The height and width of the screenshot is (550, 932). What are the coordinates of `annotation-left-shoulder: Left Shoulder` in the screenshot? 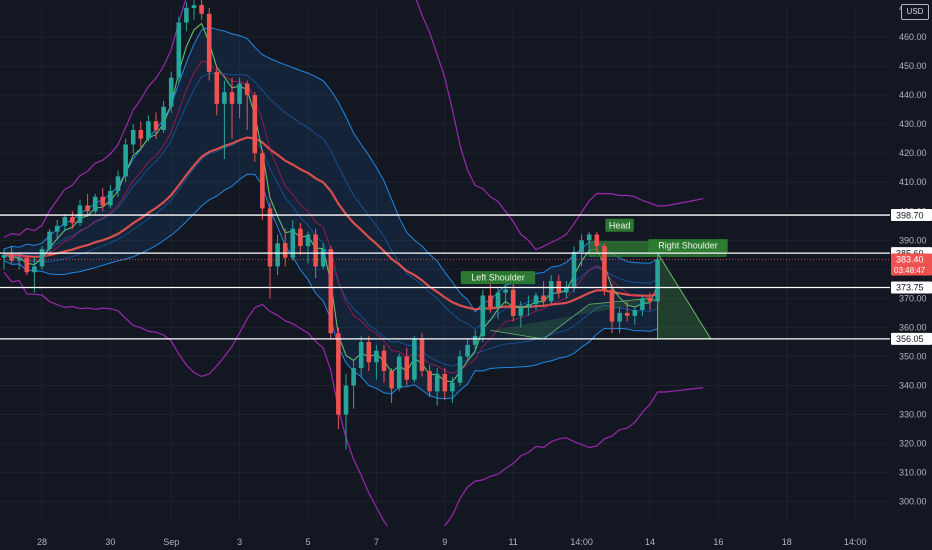 It's located at (498, 278).